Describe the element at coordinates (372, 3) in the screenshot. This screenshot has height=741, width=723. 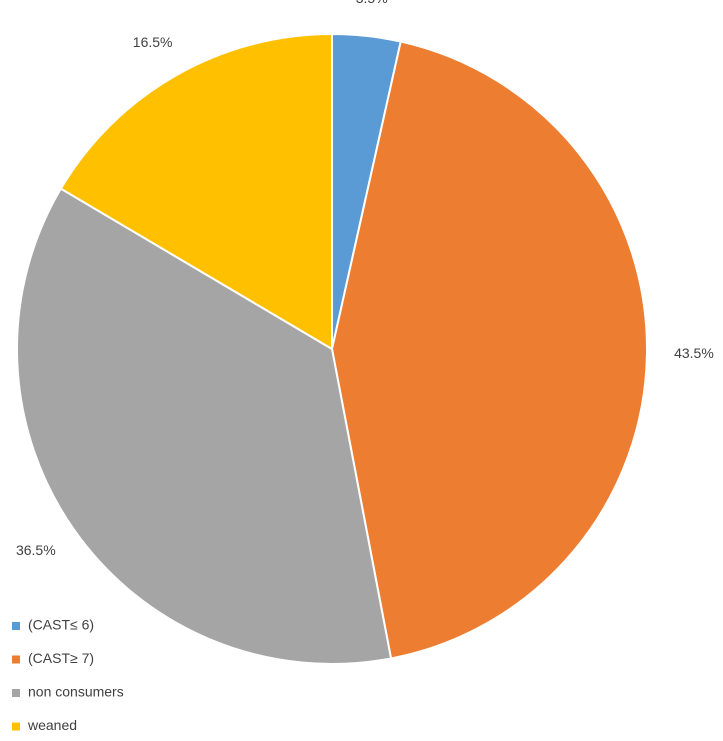
I see `data-label: 3.5%` at that location.